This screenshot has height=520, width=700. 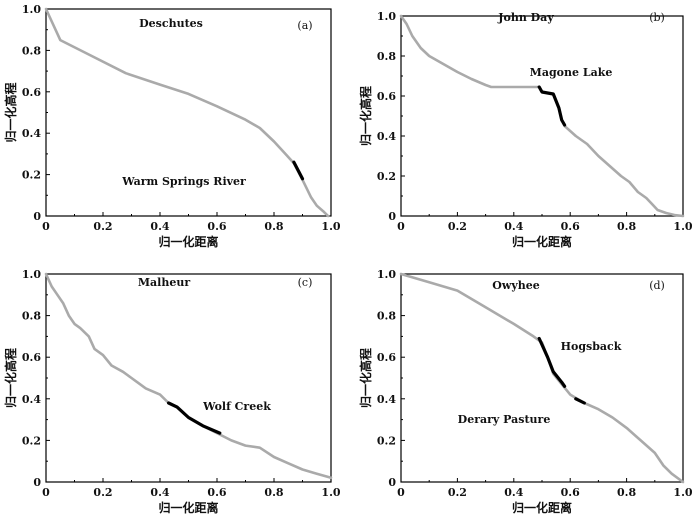 What do you see at coordinates (236, 406) in the screenshot?
I see `site-annotation: Wolf Creek` at bounding box center [236, 406].